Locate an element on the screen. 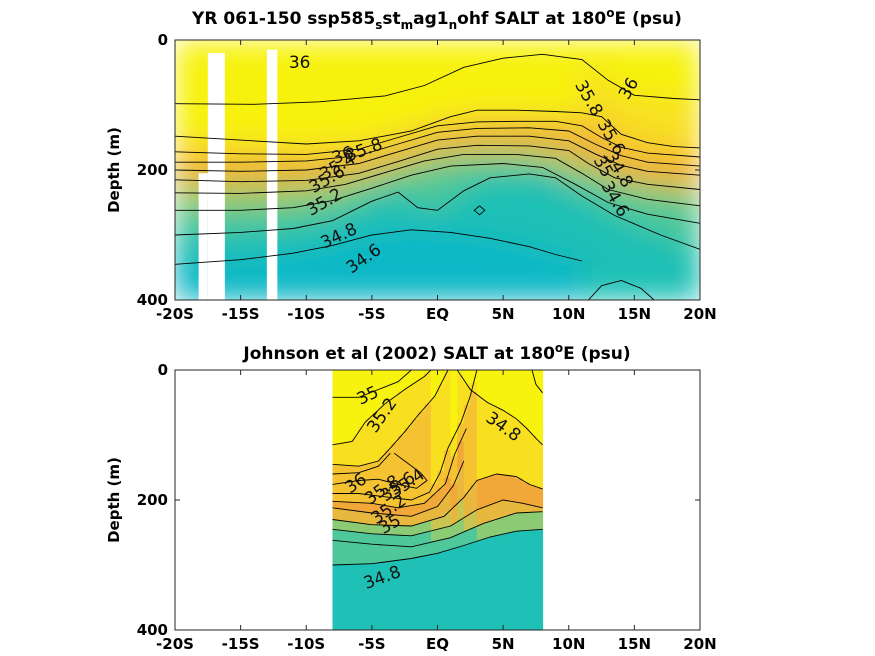 This screenshot has height=656, width=875. contour-line is located at coordinates (537, 382).